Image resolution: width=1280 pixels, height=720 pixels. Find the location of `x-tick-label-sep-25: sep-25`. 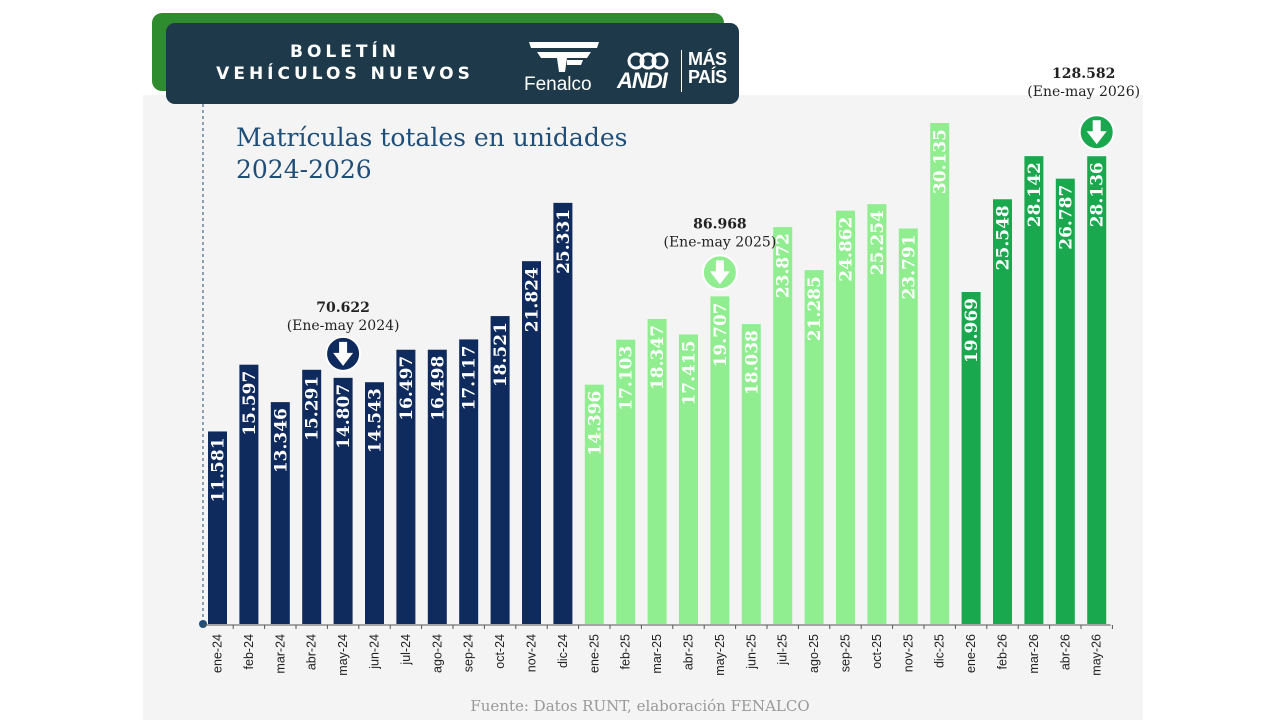

x-tick-label-sep-25: sep-25 is located at coordinates (846, 653).